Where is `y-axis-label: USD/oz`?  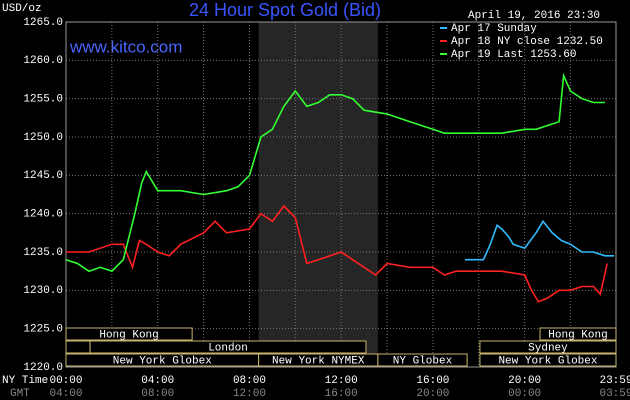
y-axis-label: USD/oz is located at coordinates (22, 9).